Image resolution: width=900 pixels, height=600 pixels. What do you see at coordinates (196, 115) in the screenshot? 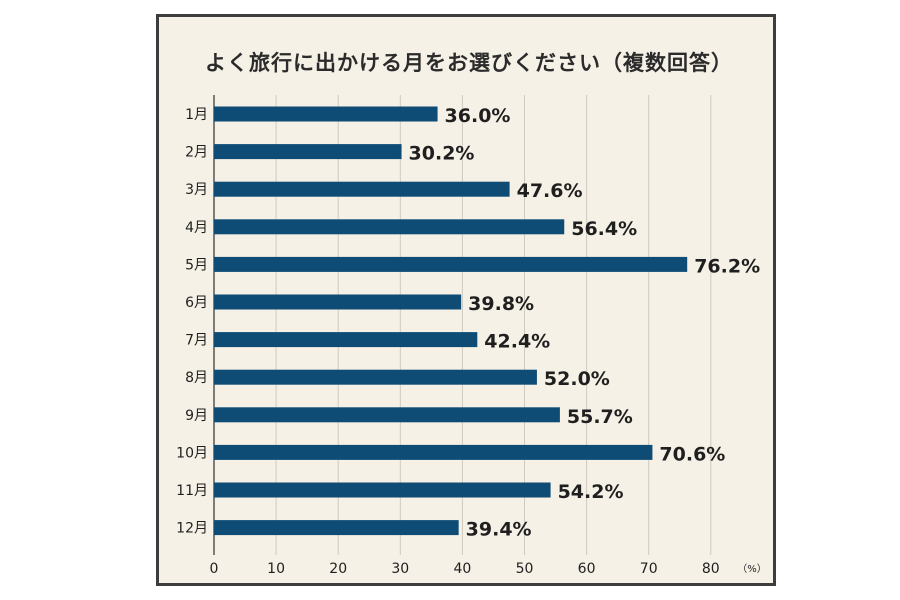
I see `category-label: 1月` at bounding box center [196, 115].